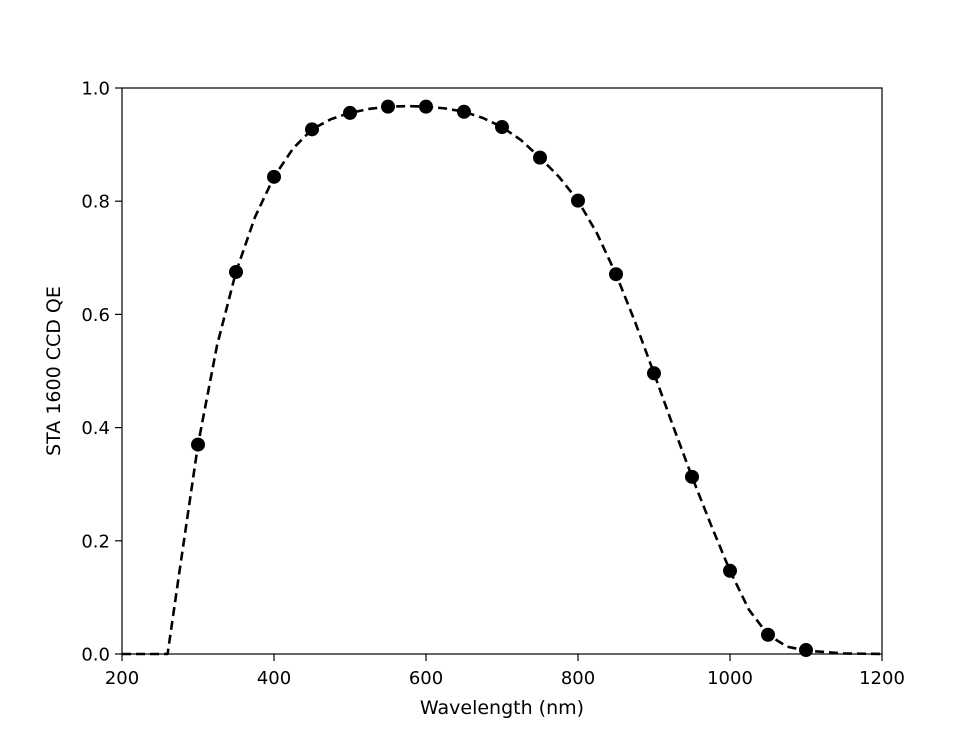  What do you see at coordinates (95, 89) in the screenshot?
I see `y-tick-label: 1.0` at bounding box center [95, 89].